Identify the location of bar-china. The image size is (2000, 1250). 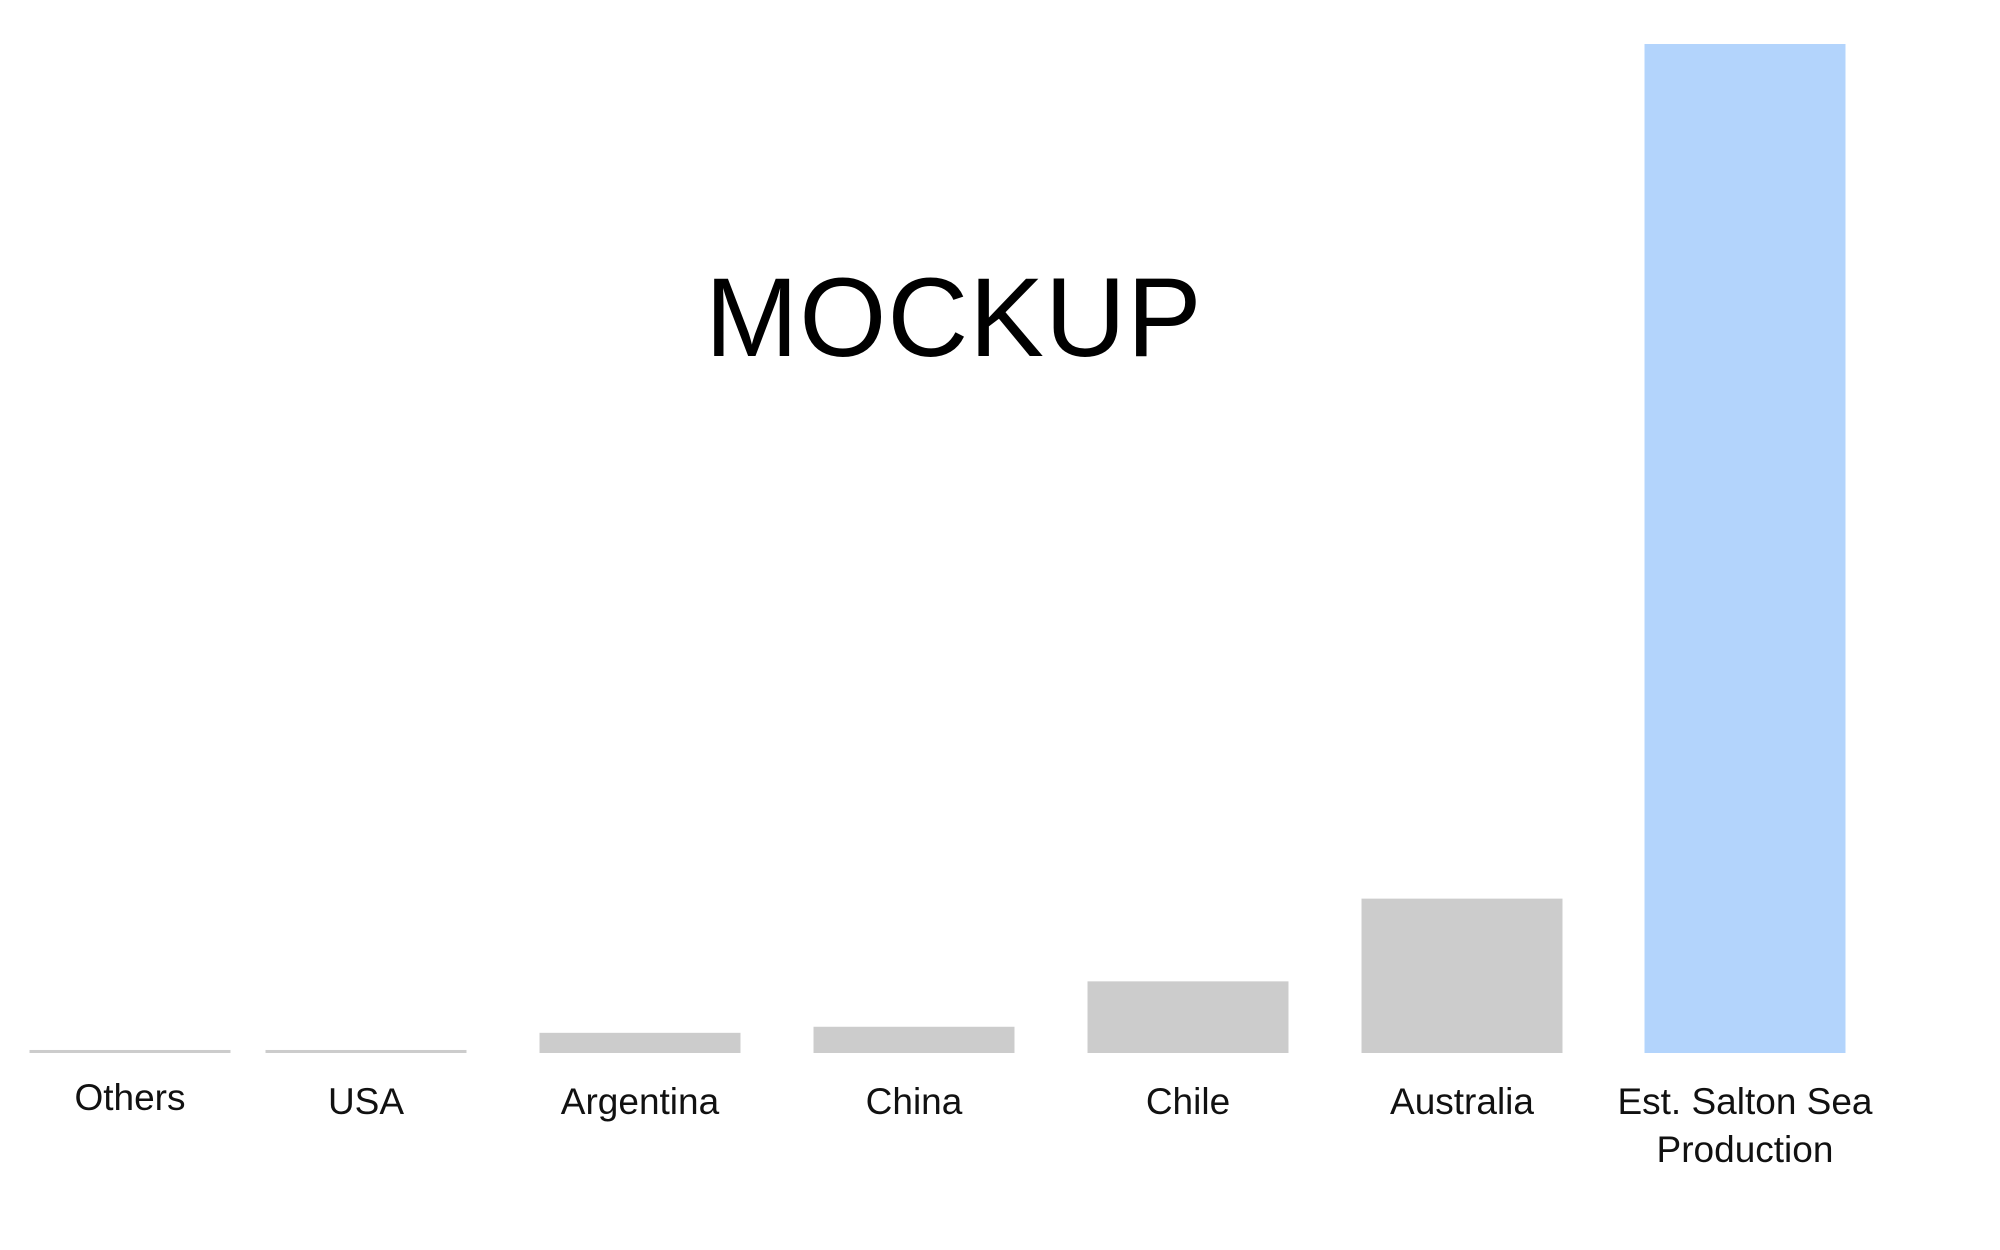
(914, 1039).